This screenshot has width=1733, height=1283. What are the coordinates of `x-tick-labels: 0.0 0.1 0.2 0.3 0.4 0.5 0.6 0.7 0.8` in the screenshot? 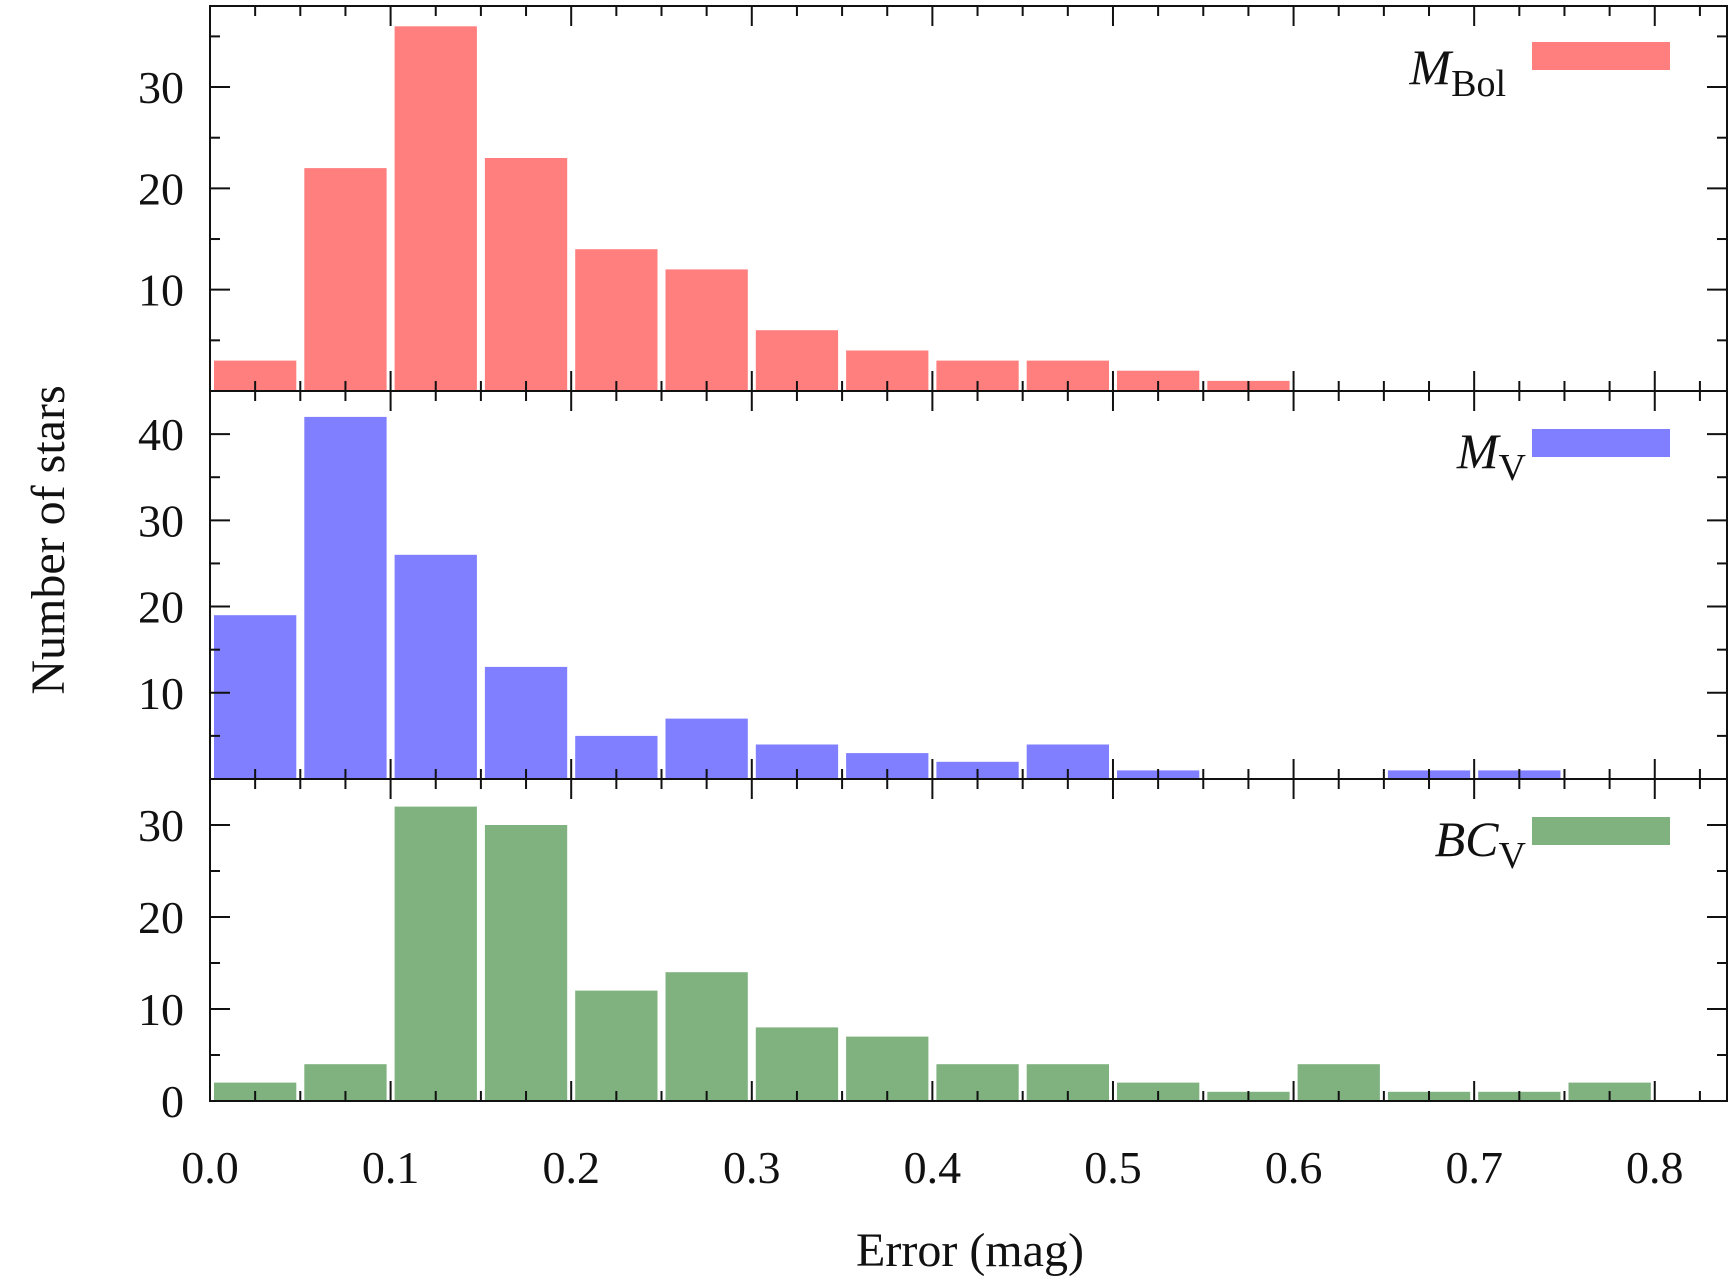 It's located at (932, 1167).